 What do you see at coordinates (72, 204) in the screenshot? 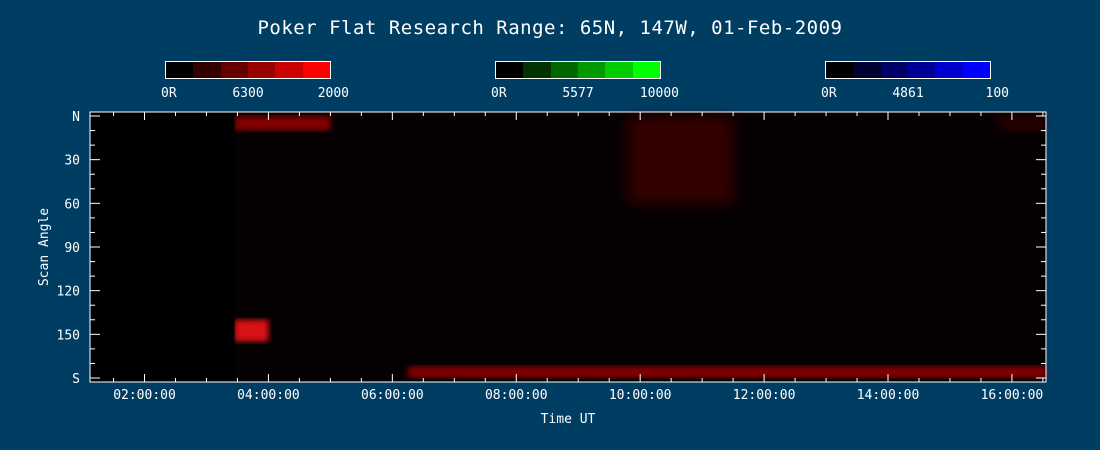
I see `y-tick-label: 60` at bounding box center [72, 204].